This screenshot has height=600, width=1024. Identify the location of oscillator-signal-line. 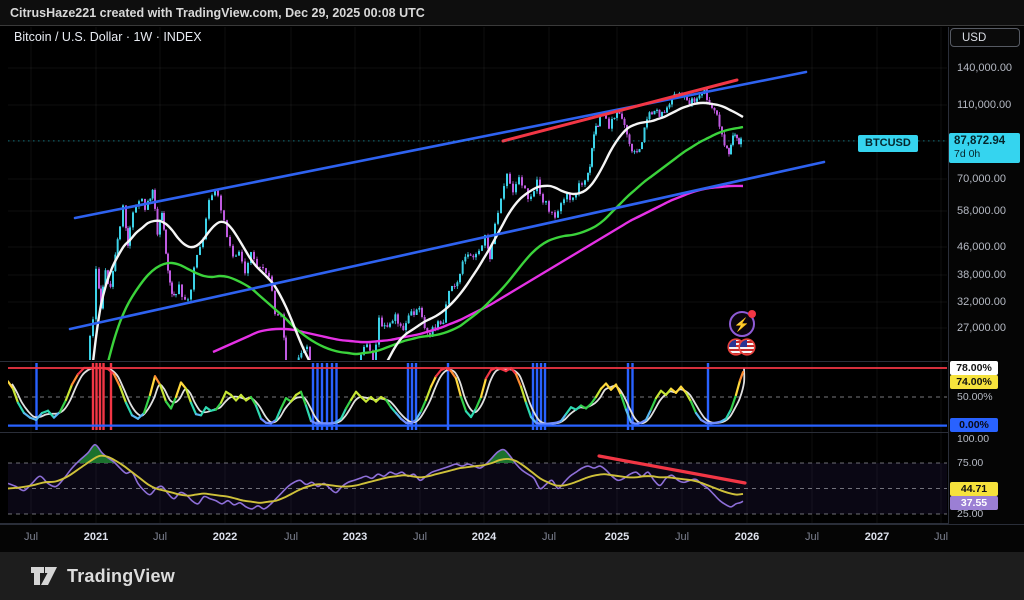
(378, 395).